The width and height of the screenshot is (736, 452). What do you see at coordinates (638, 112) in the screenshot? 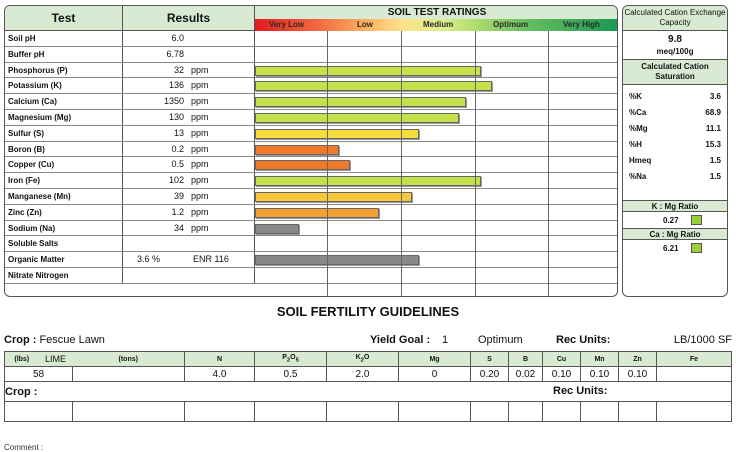
I see `saturation-key: %Ca` at bounding box center [638, 112].